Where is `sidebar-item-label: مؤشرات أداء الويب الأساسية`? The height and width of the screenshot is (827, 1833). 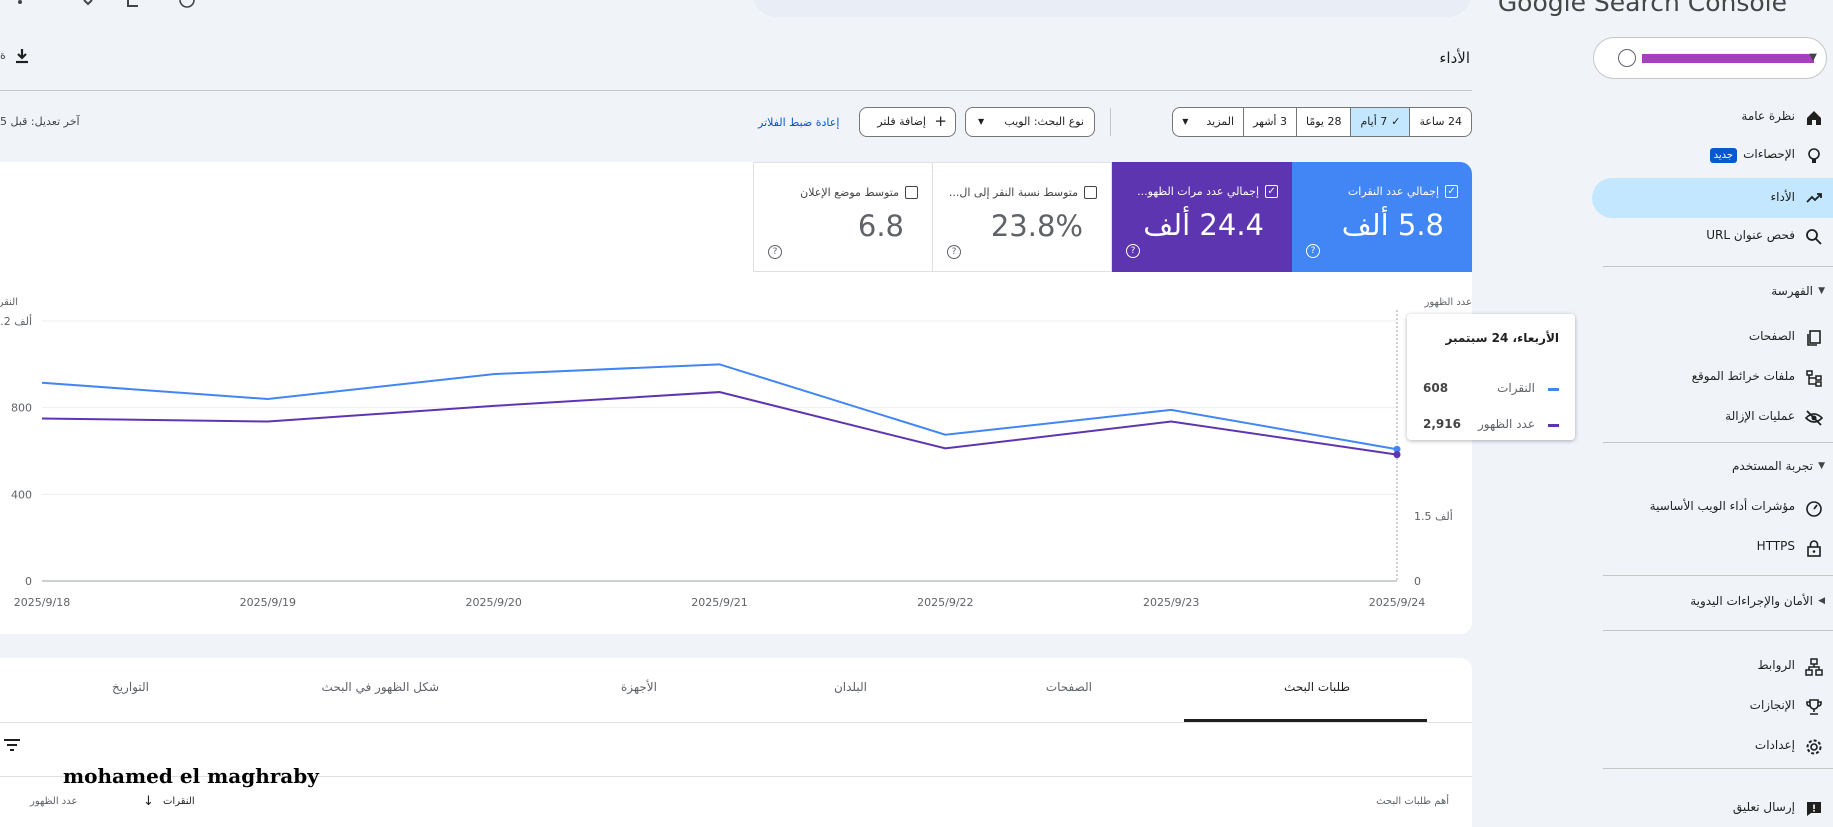 sidebar-item-label: مؤشرات أداء الويب الأساسية is located at coordinates (1722, 506).